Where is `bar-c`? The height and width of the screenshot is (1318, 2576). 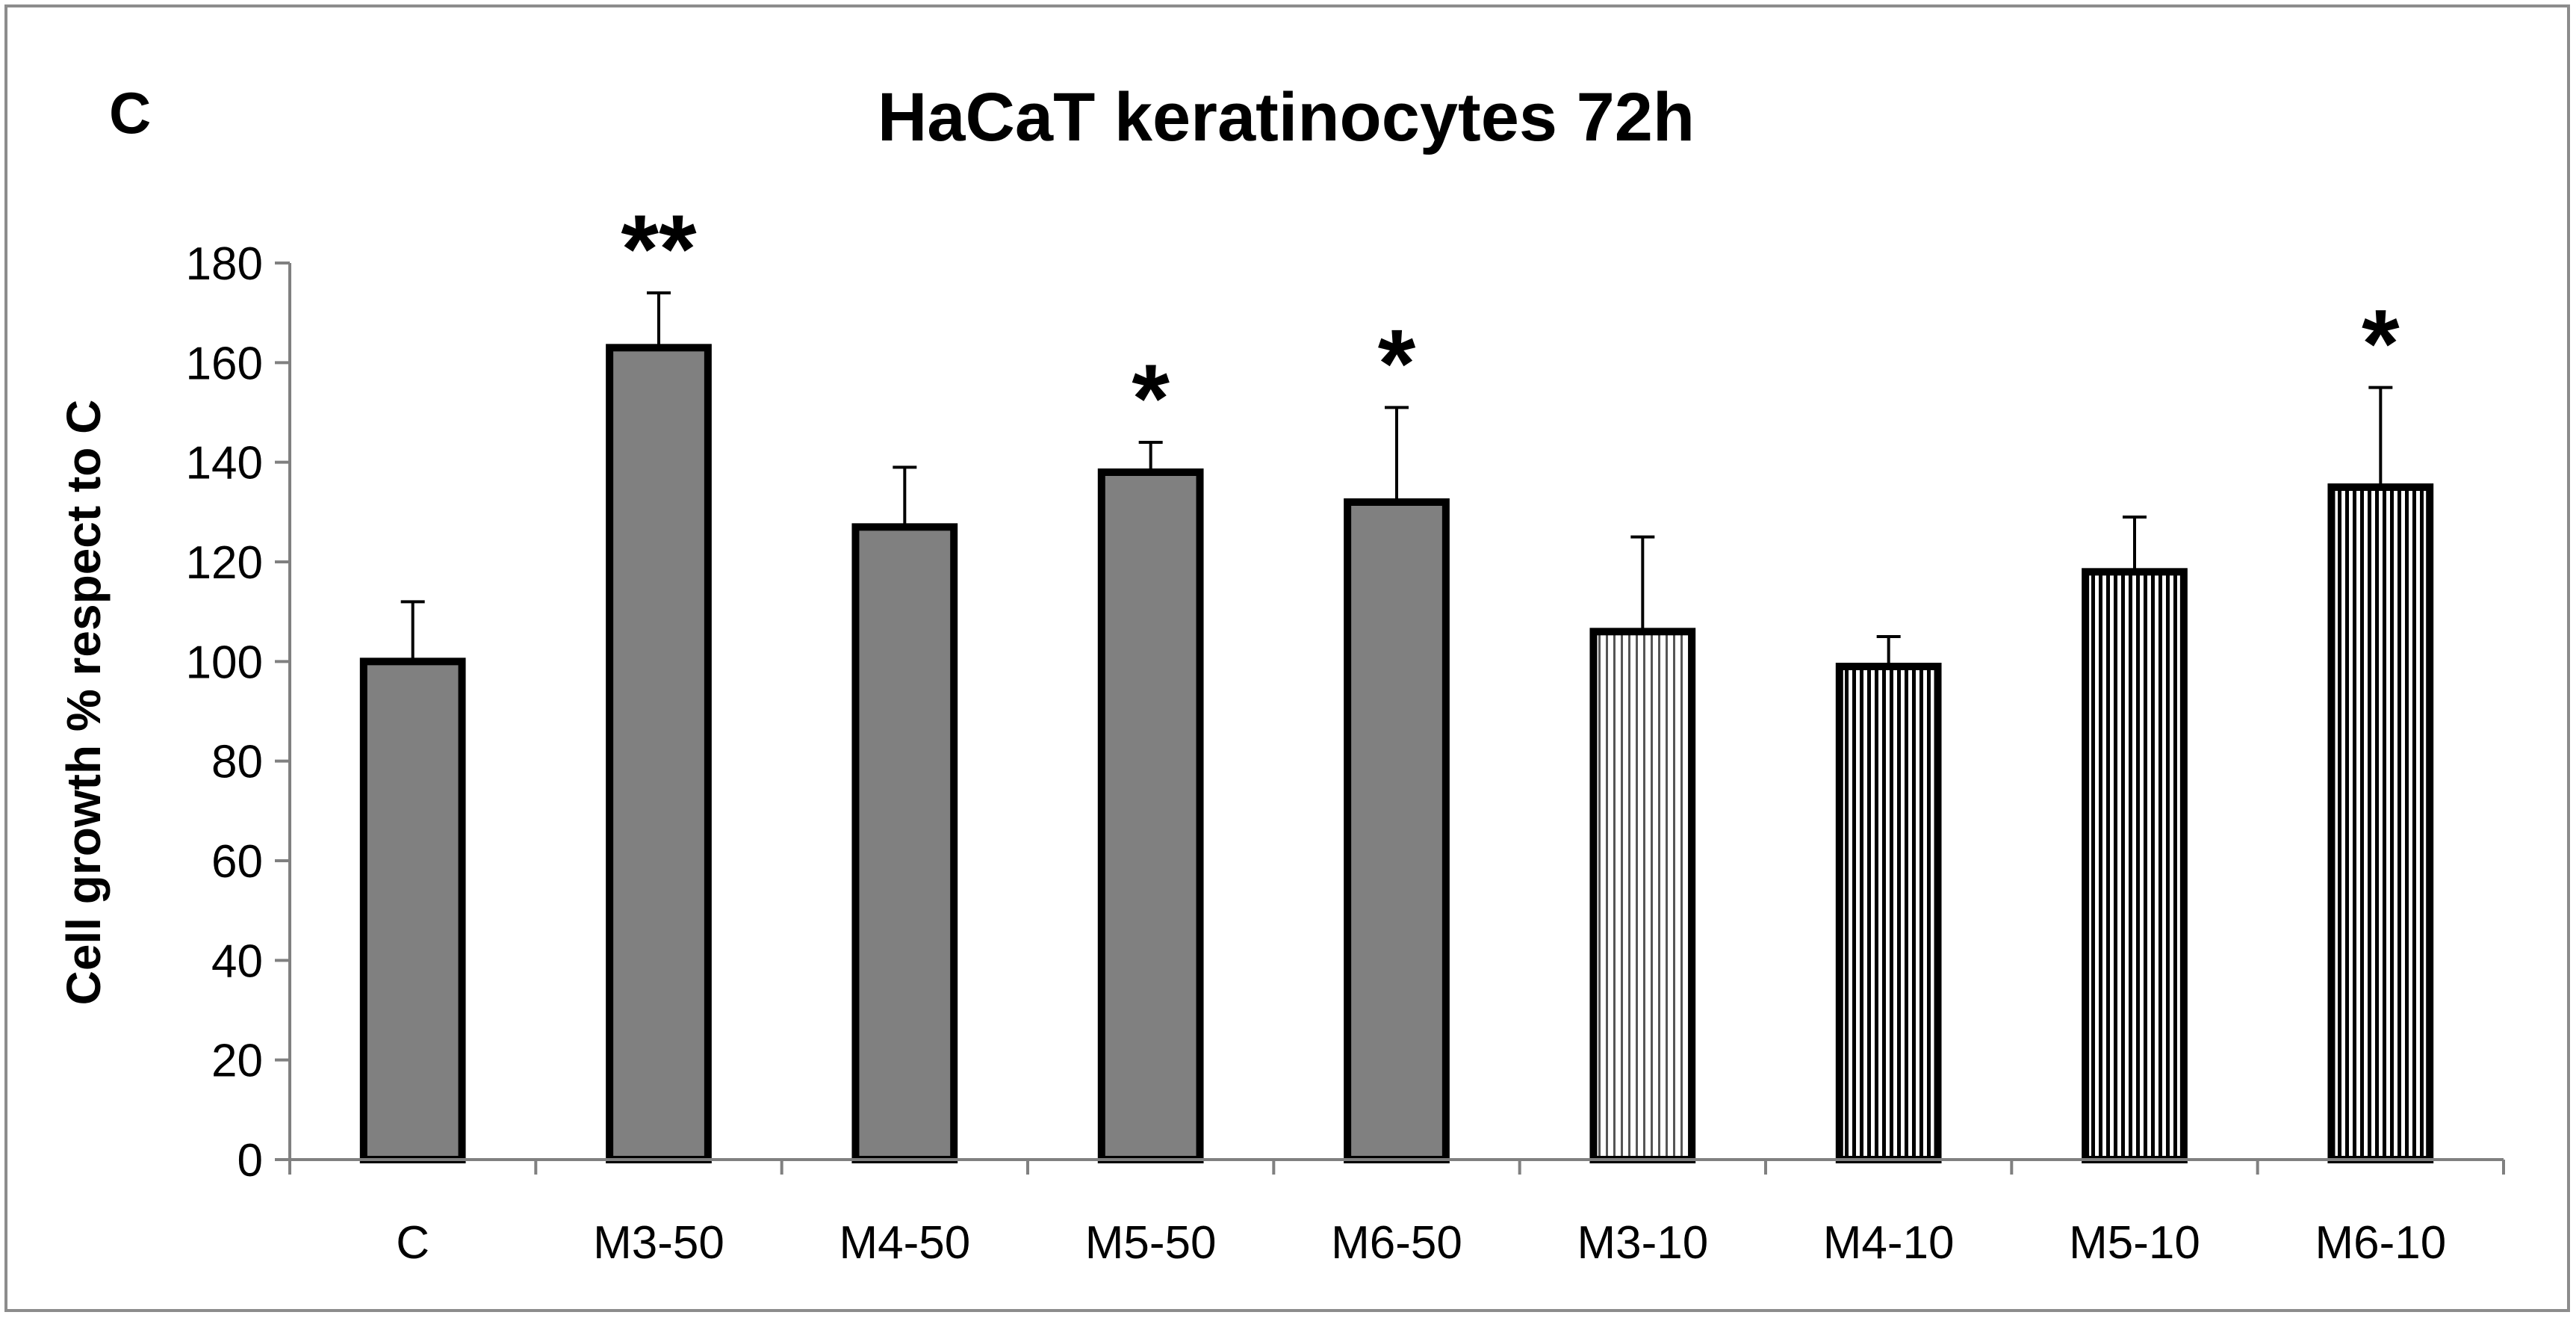 bar-c is located at coordinates (412, 910).